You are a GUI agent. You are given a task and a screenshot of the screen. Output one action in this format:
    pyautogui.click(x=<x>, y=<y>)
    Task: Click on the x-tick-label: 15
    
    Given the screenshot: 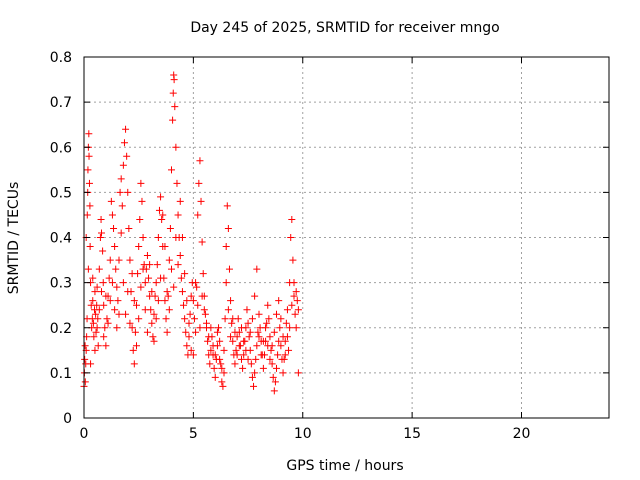 What is the action you would take?
    pyautogui.click(x=412, y=434)
    